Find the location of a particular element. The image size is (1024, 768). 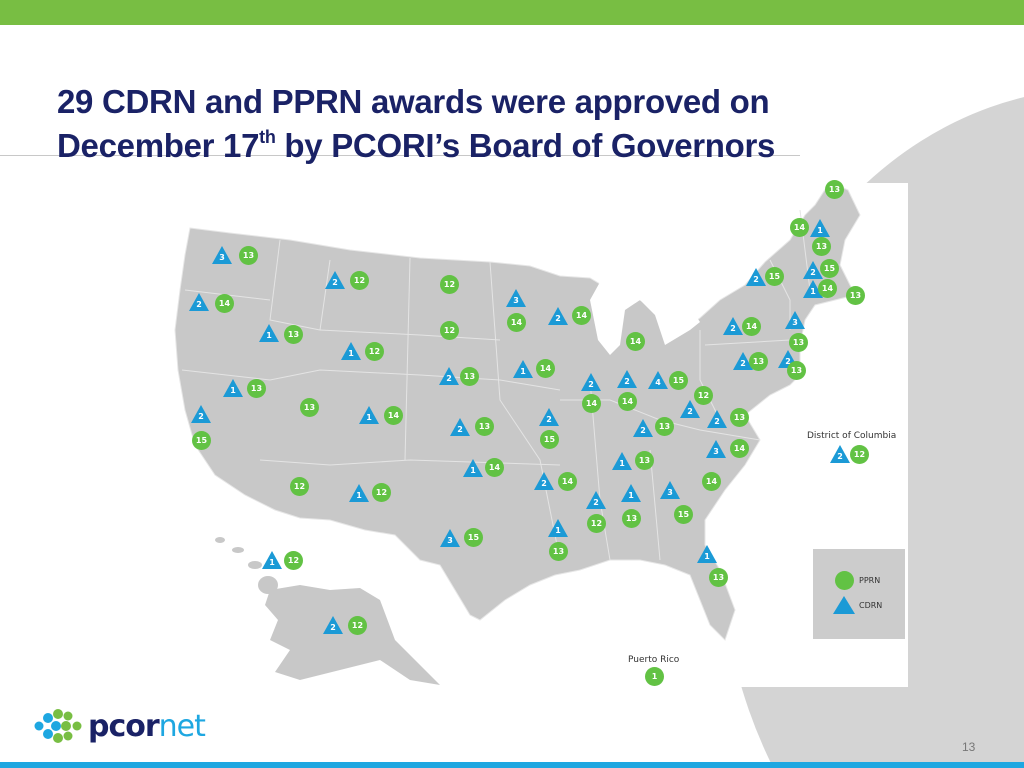

top-accent-bar is located at coordinates (512, 12).